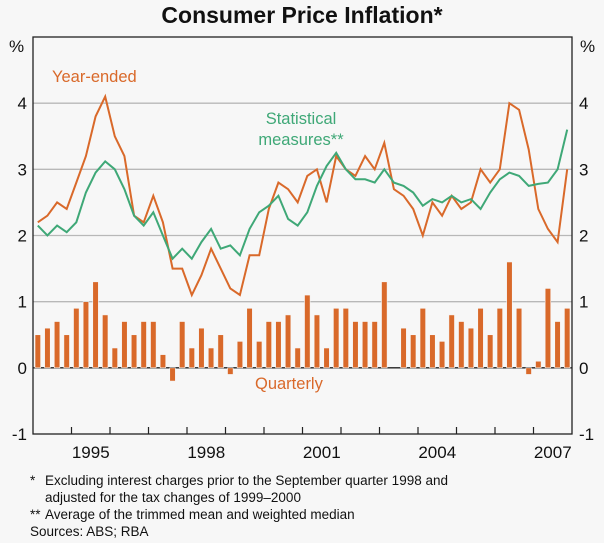  Describe the element at coordinates (301, 140) in the screenshot. I see `label-measures: measures**` at that location.